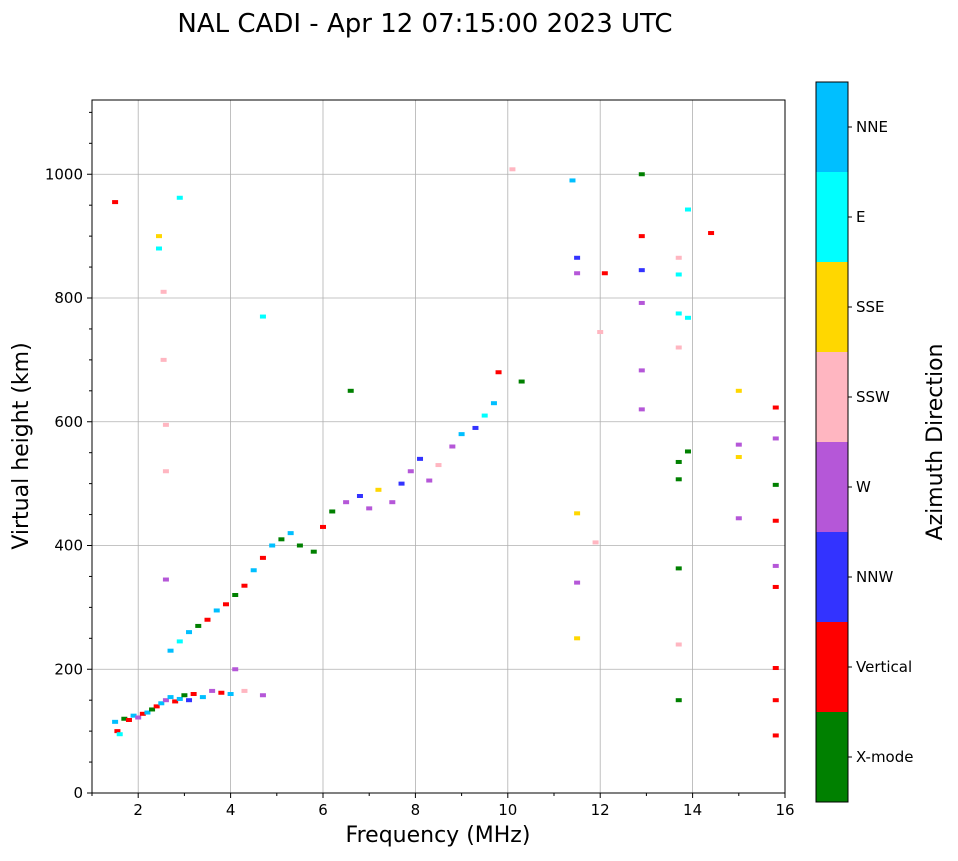 Image resolution: width=958 pixels, height=861 pixels. Describe the element at coordinates (138, 810) in the screenshot. I see `x-tick-label: 2` at that location.